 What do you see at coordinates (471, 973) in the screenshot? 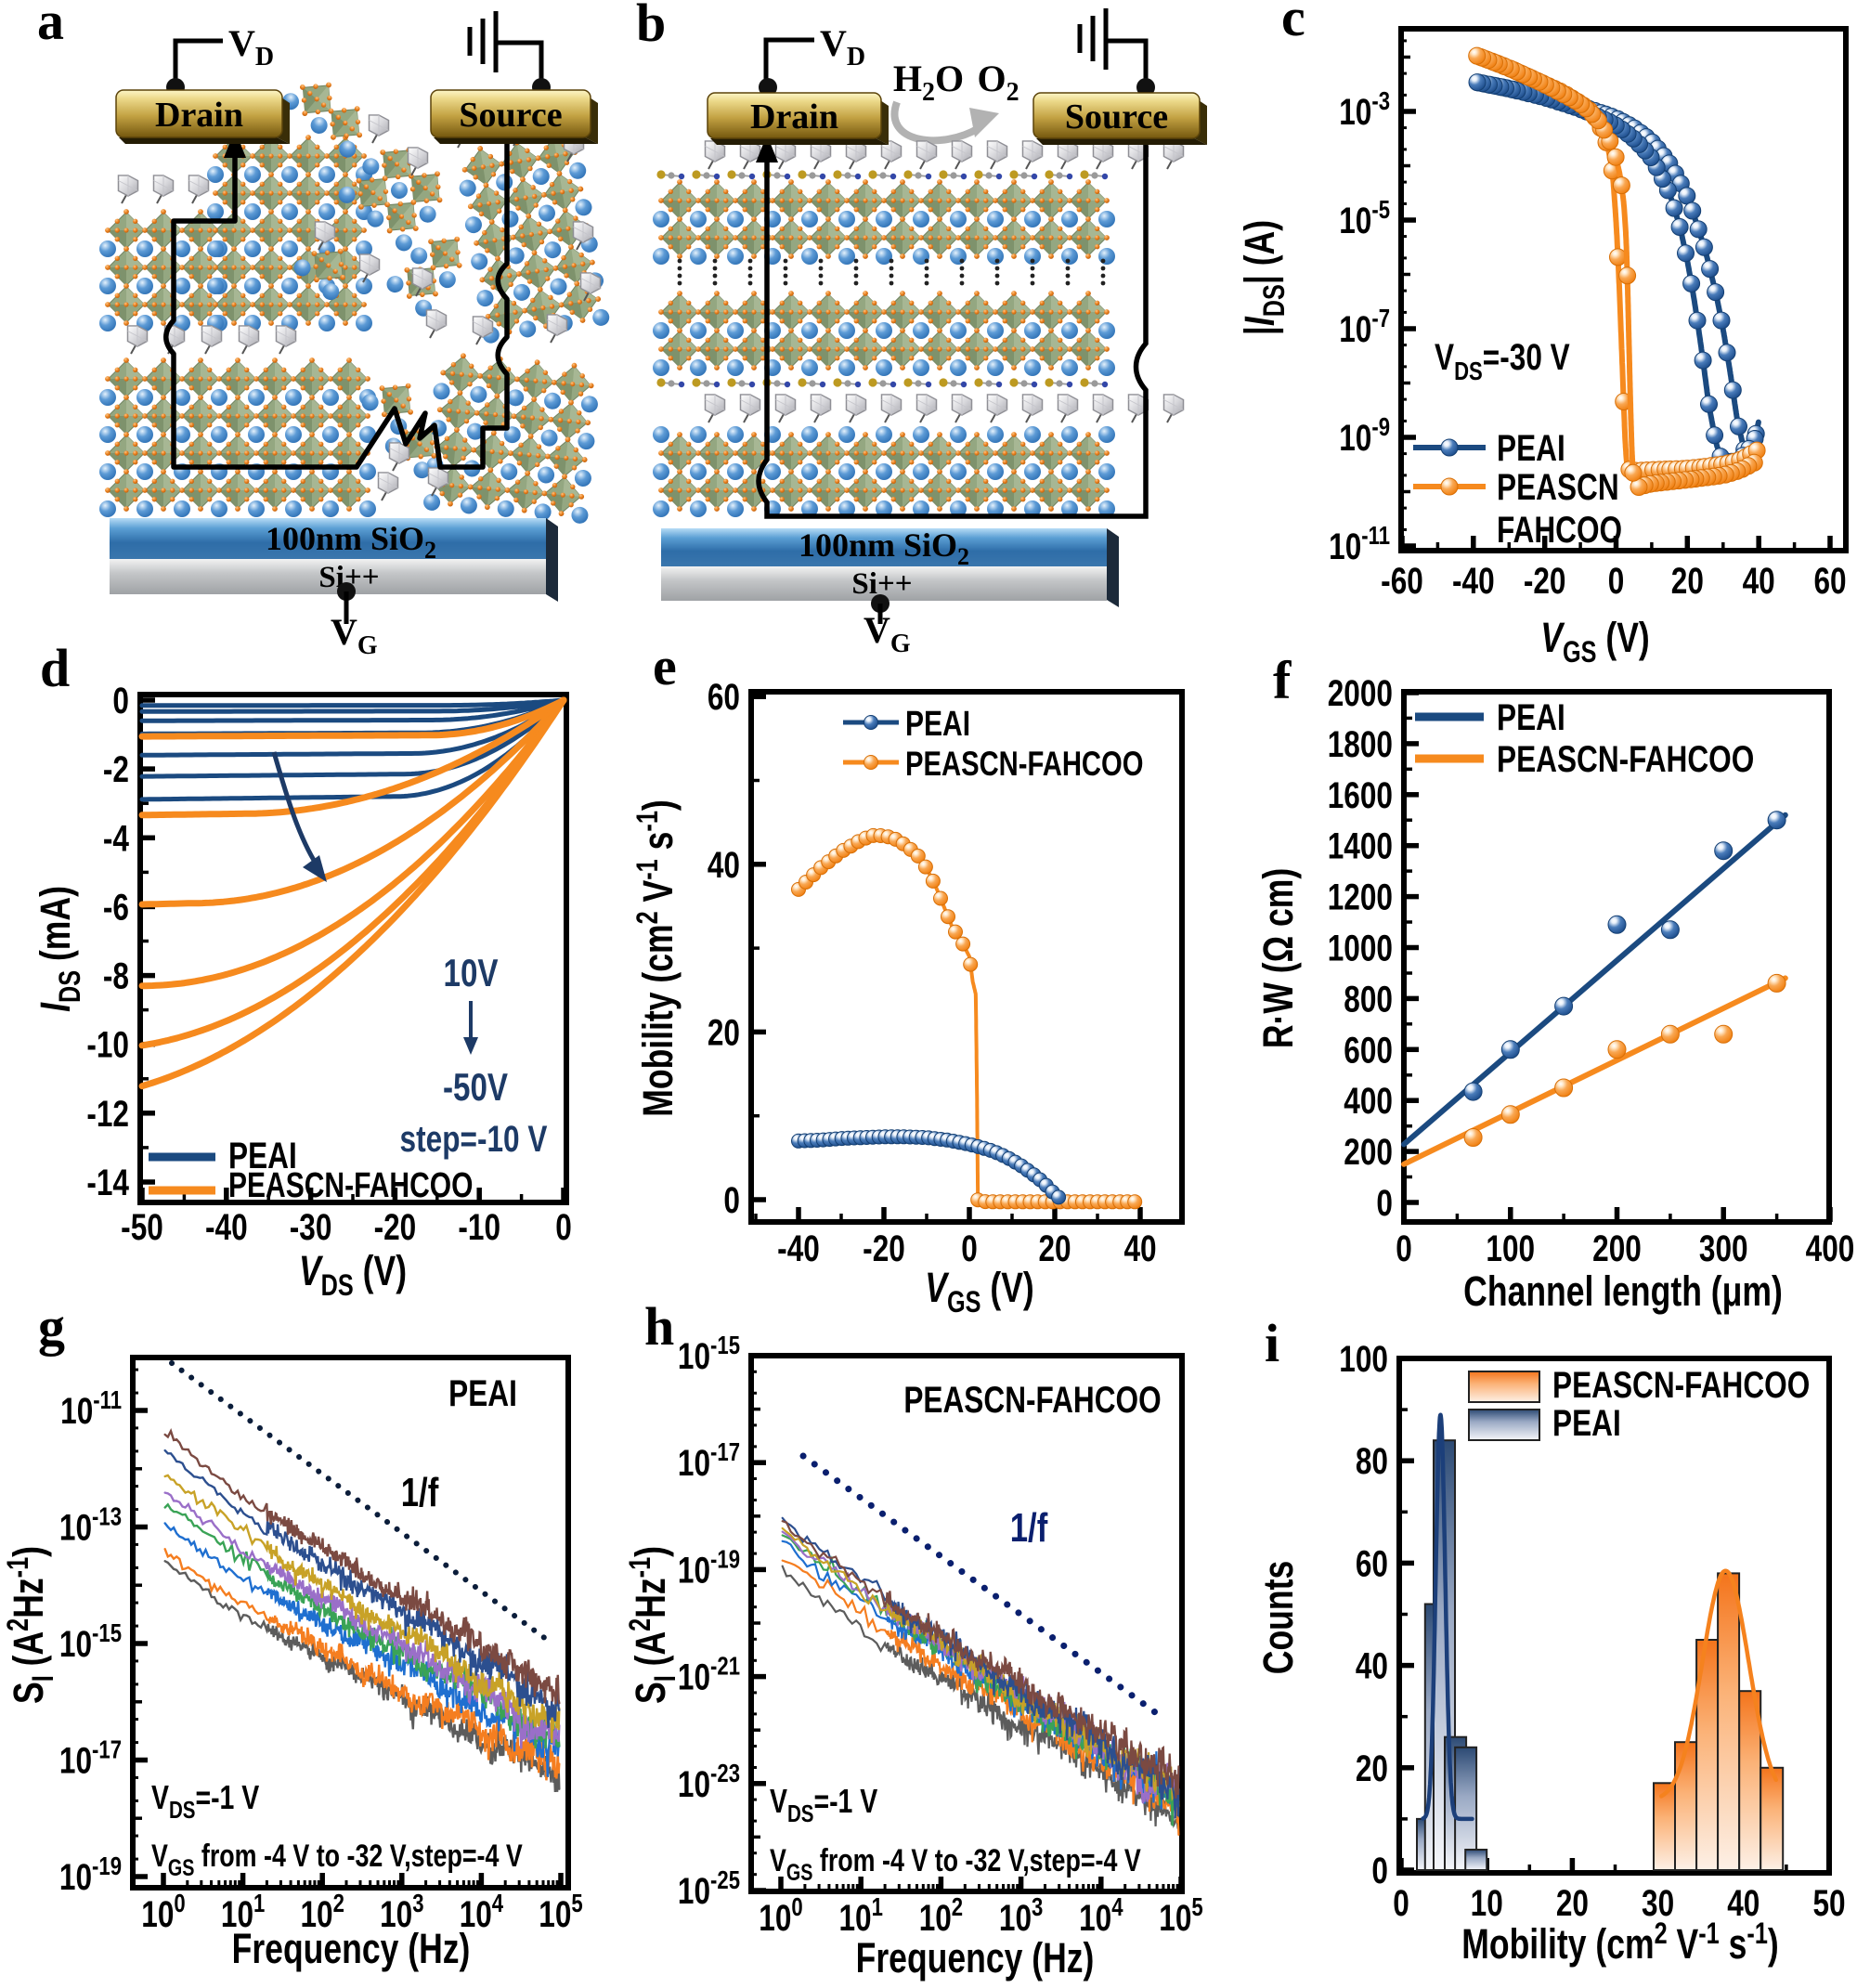
I see `svg-text: 10V` at bounding box center [471, 973].